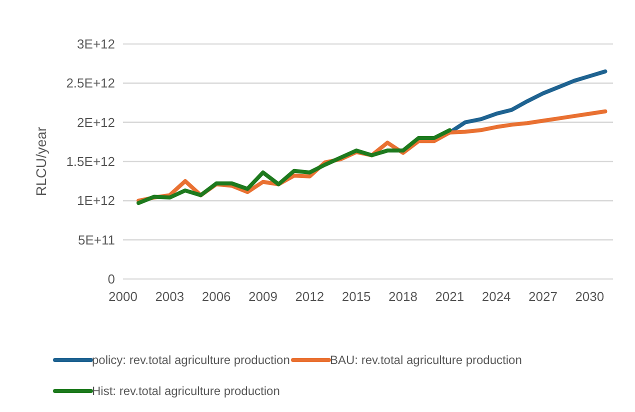 This screenshot has height=412, width=635. I want to click on x-tick-label: 2009, so click(263, 296).